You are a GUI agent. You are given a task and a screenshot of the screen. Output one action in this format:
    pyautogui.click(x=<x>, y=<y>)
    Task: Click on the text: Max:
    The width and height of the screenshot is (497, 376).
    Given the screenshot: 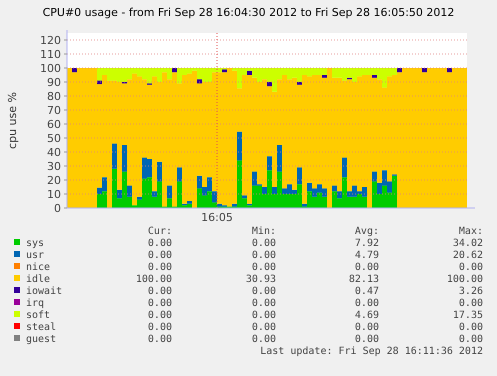 What is the action you would take?
    pyautogui.click(x=470, y=231)
    